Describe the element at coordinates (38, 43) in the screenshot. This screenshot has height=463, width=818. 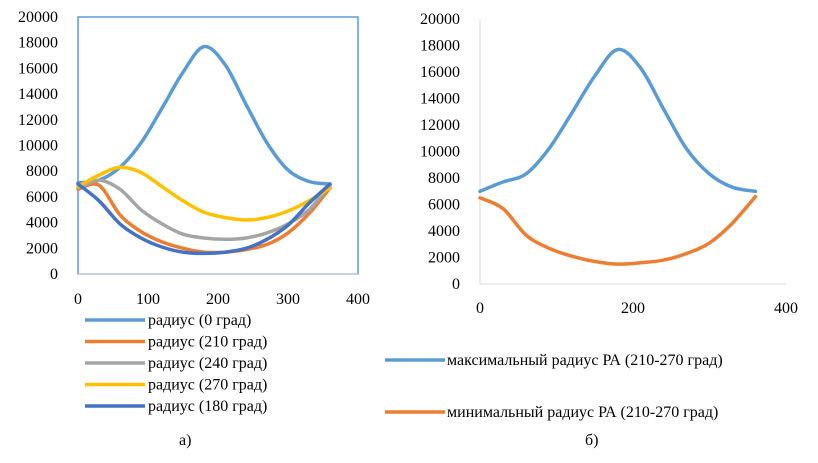
I see `y-tick-label-a-9: 18000` at that location.